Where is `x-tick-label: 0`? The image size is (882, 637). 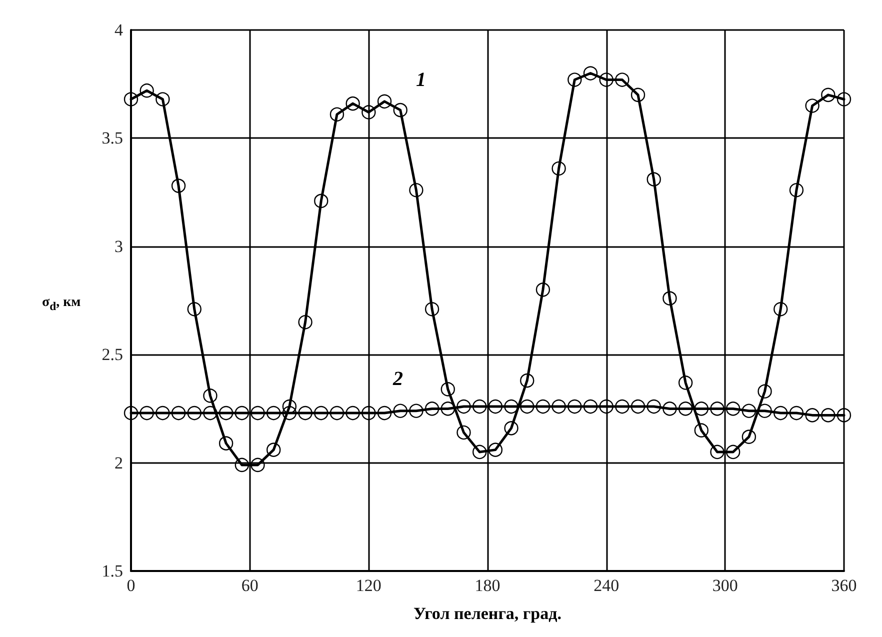
x-tick-label: 0 is located at coordinates (131, 585).